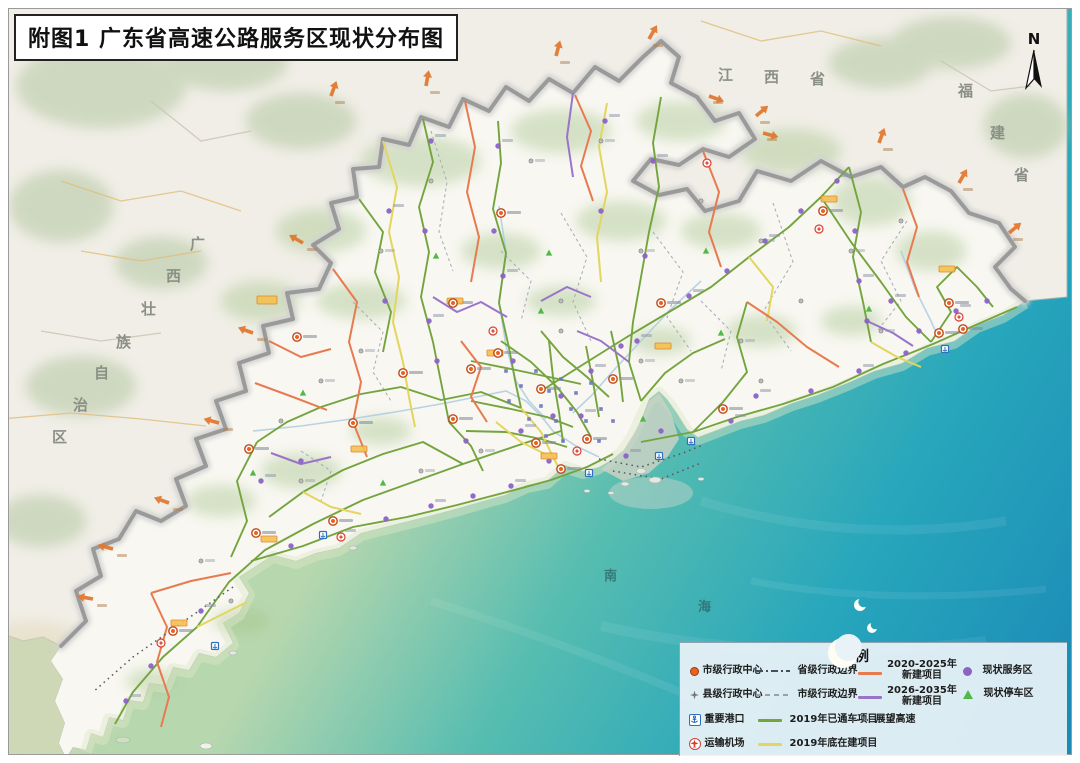 This screenshot has height=763, width=1080. I want to click on legend-item-prov-boundary: 省级行政边界, so click(806, 671).